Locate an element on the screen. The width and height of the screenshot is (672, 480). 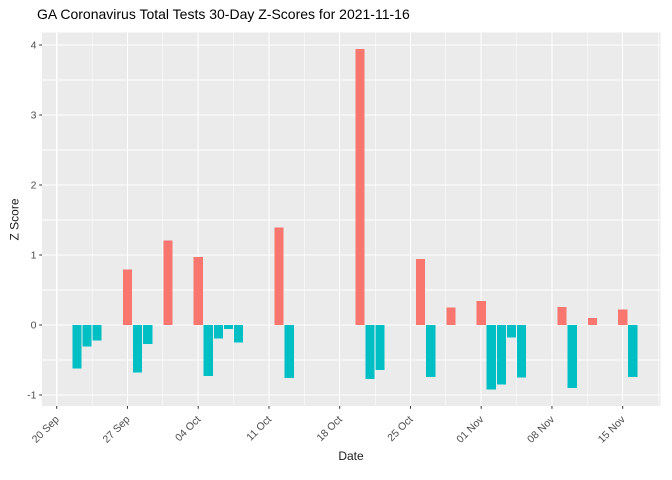
y-tick-label: 0 is located at coordinates (34, 326).